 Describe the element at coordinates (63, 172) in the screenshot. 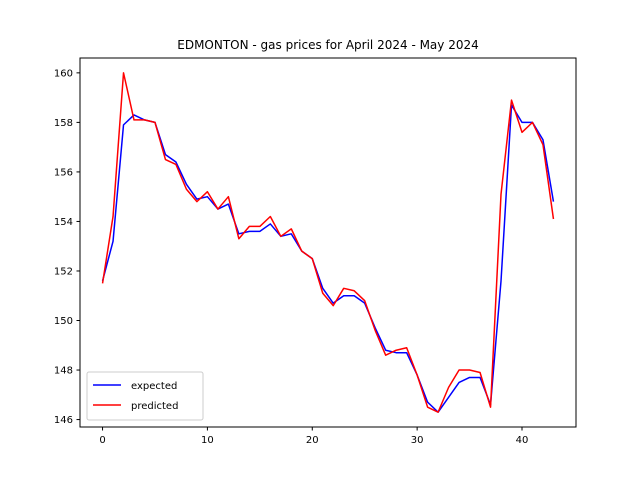

I see `y-tick-label: 156` at that location.